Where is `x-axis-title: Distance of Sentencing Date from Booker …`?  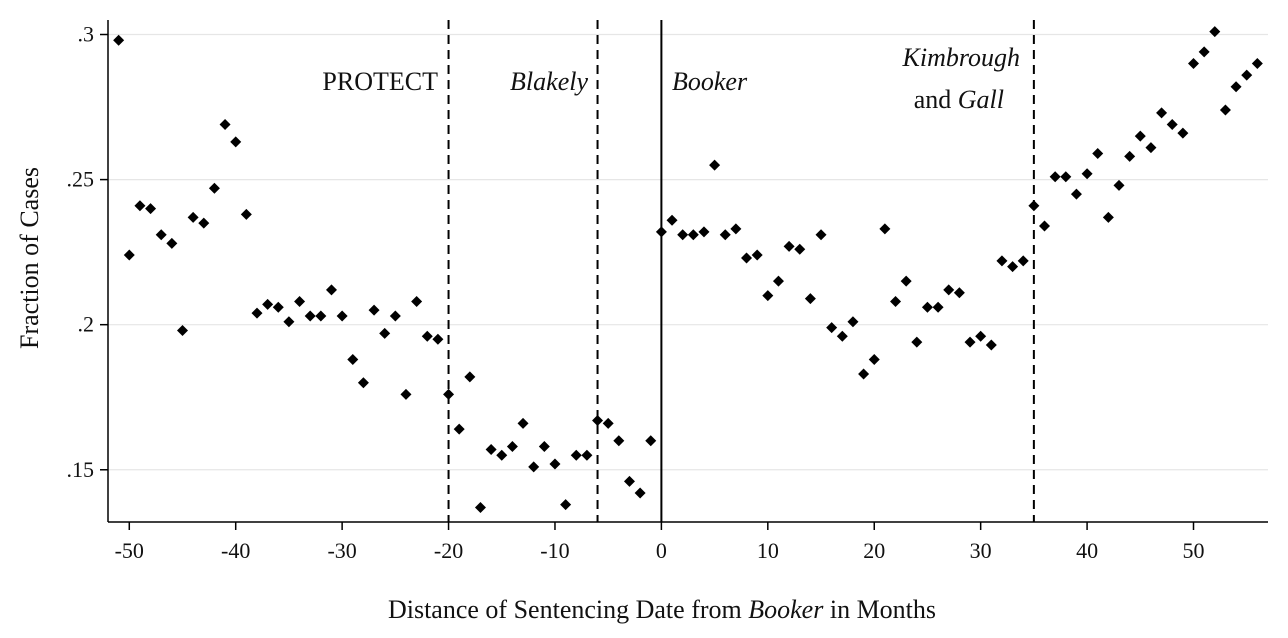
x-axis-title: Distance of Sentencing Date from Booker … is located at coordinates (662, 609).